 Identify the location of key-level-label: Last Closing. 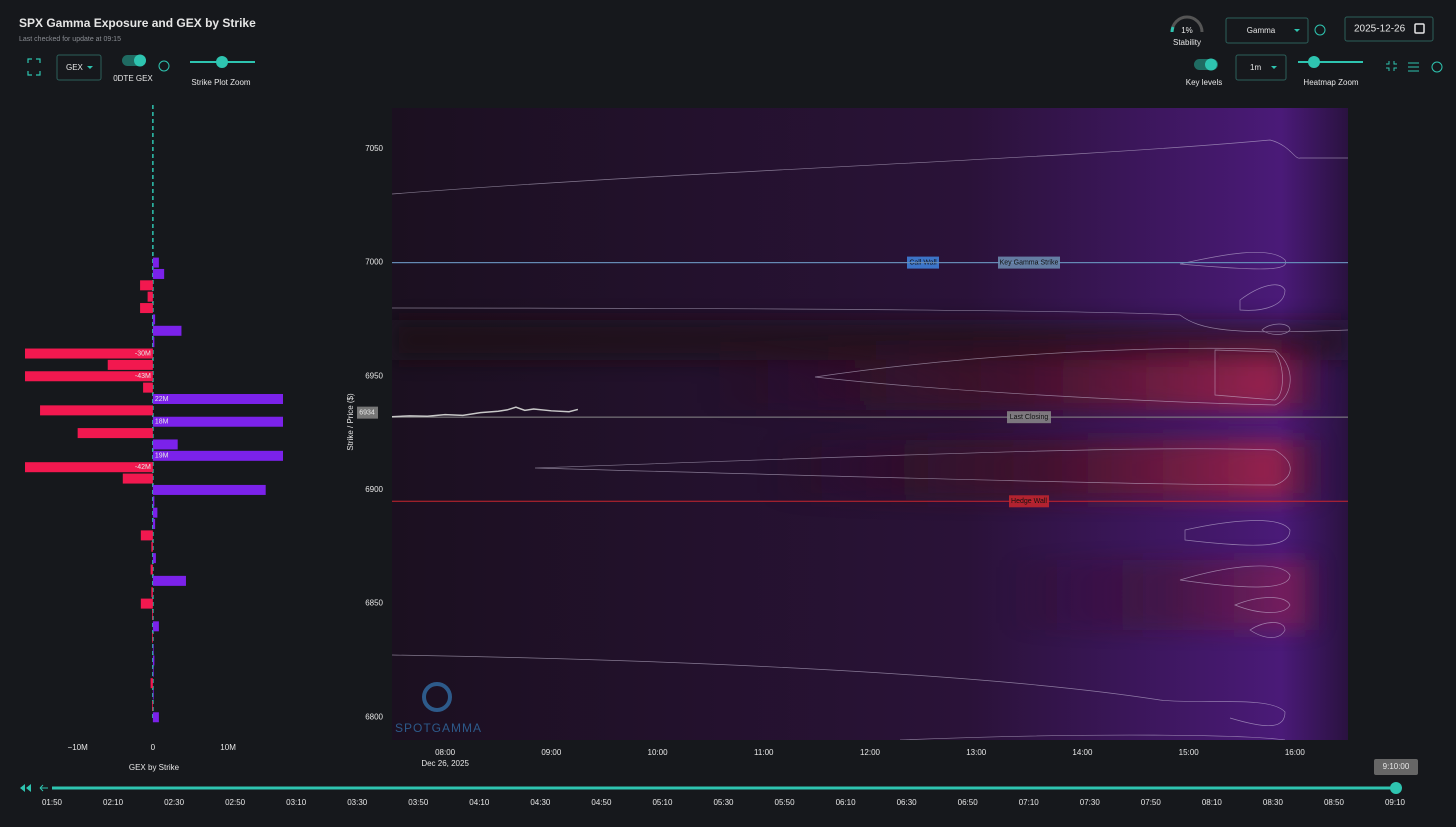
(1029, 417).